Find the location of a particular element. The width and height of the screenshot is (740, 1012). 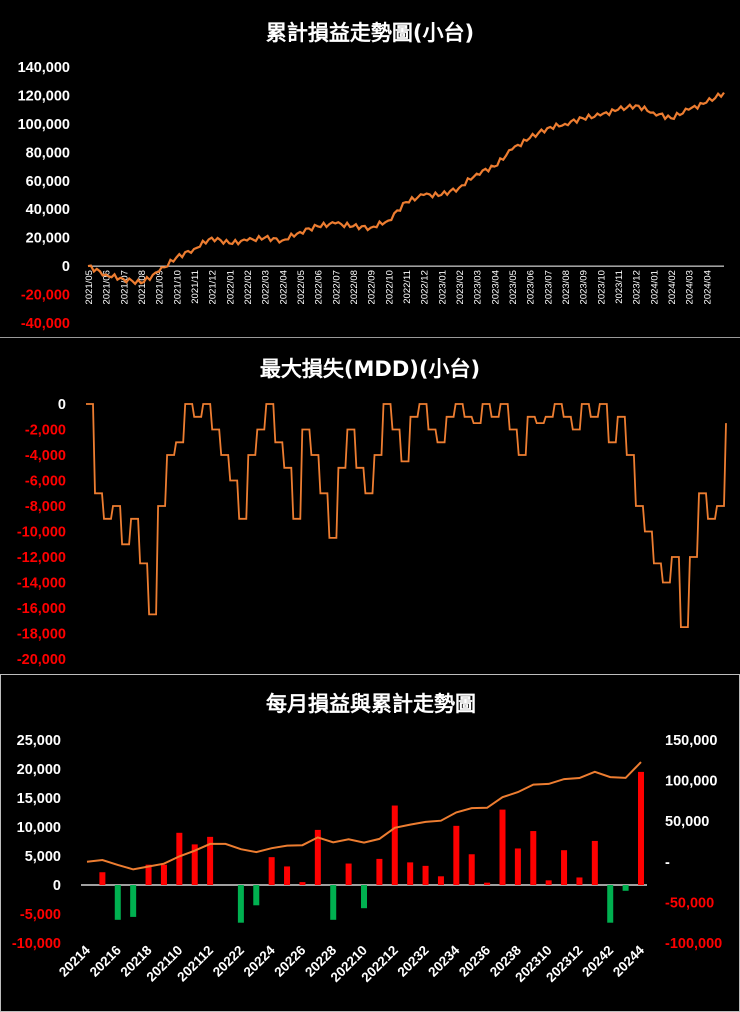

x-tick-label: 2023/08 is located at coordinates (566, 287).